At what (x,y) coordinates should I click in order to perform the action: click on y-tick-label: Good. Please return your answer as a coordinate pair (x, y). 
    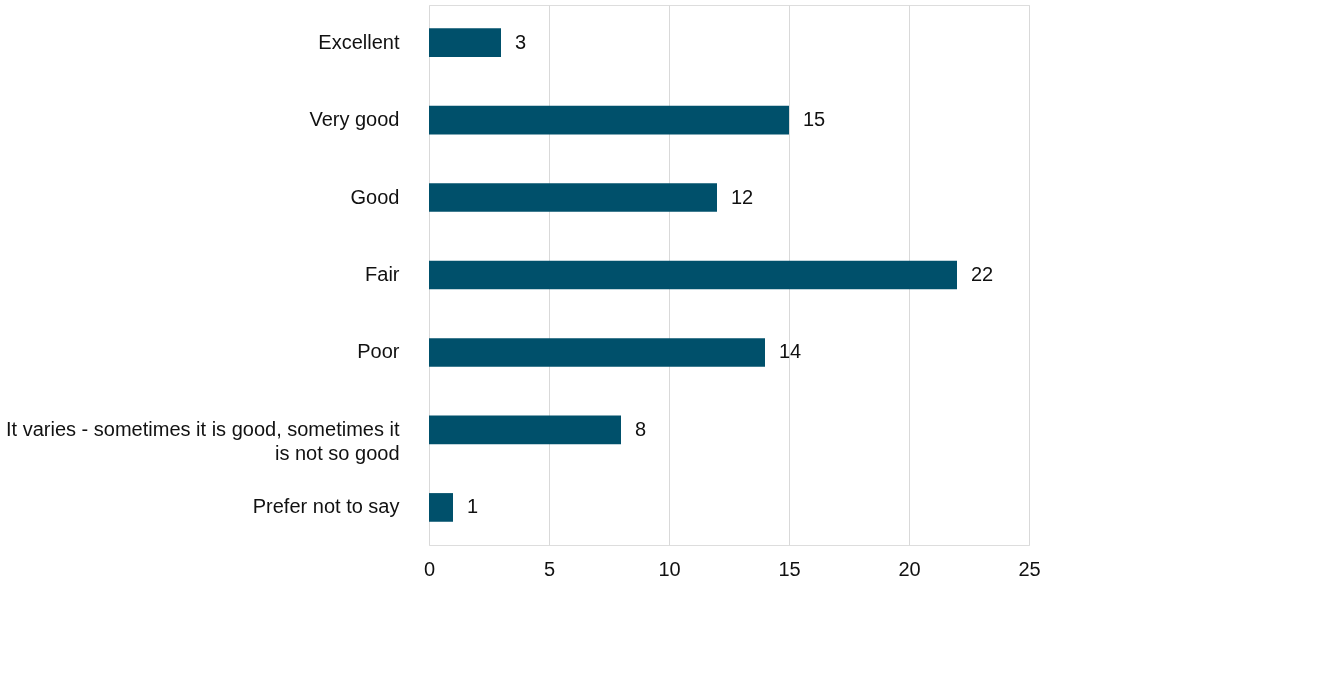
    Looking at the image, I should click on (375, 196).